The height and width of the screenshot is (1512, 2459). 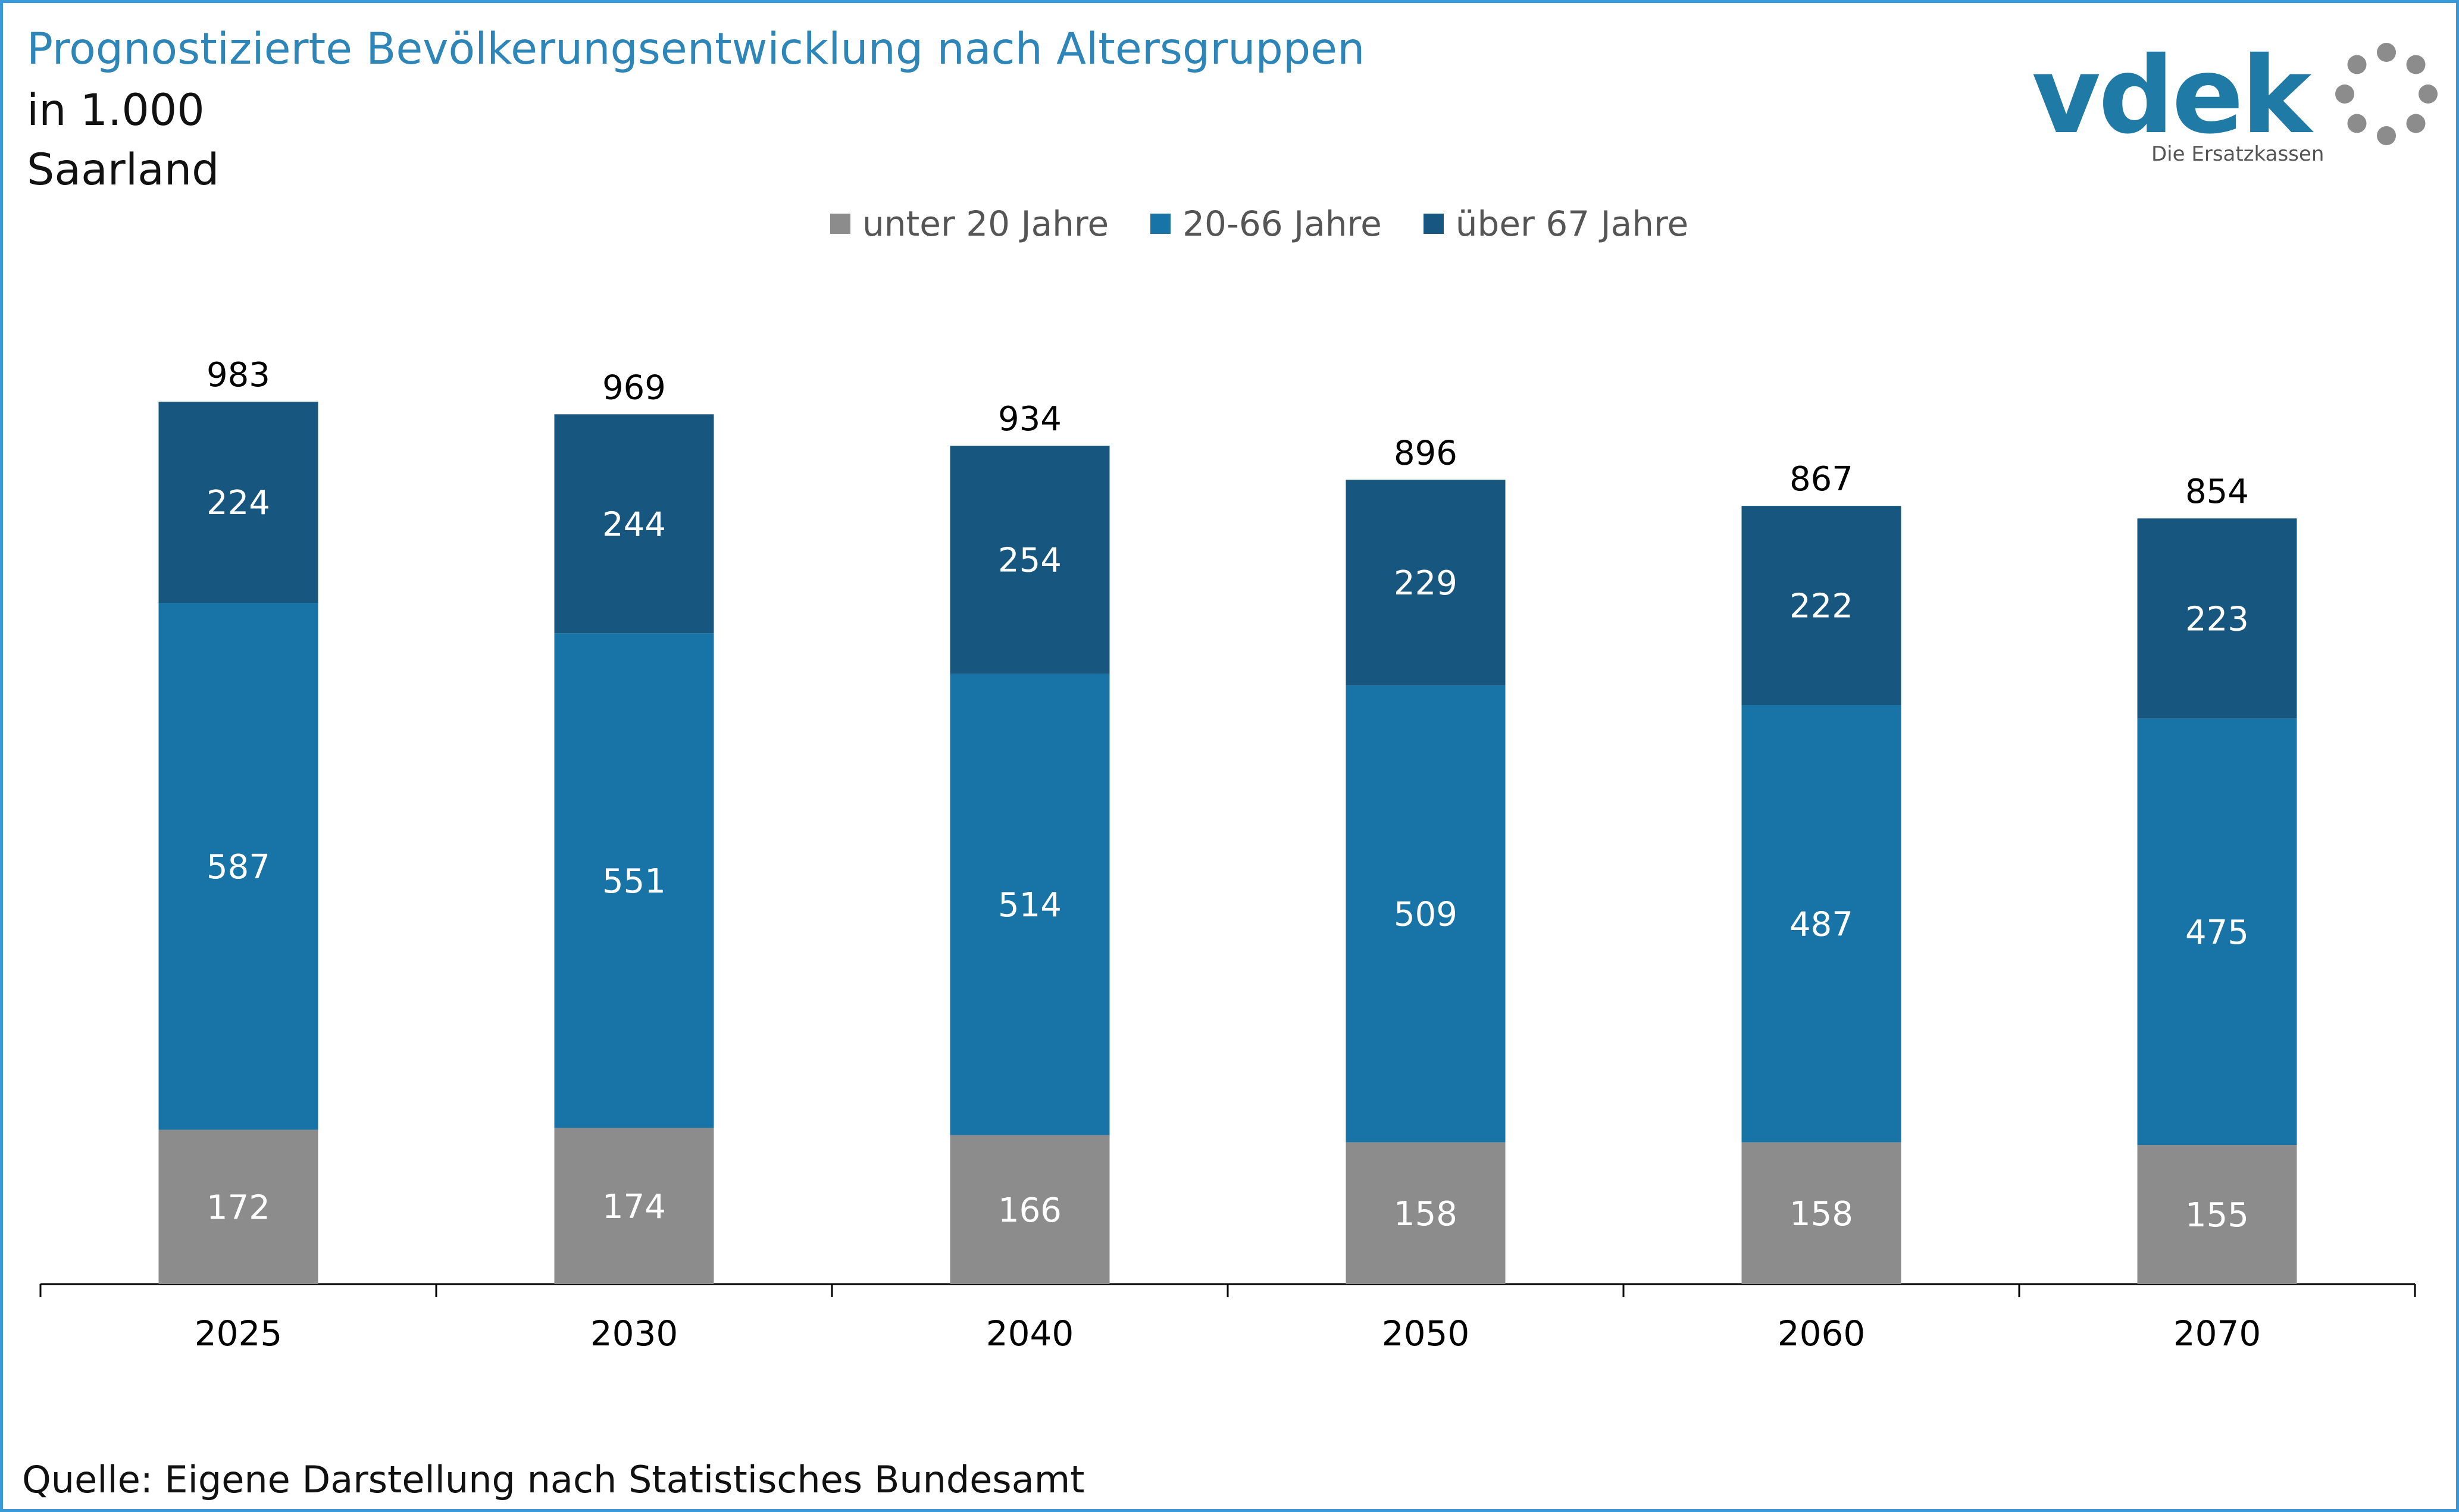 I want to click on data-label-over-67-2050: 229, so click(x=1425, y=583).